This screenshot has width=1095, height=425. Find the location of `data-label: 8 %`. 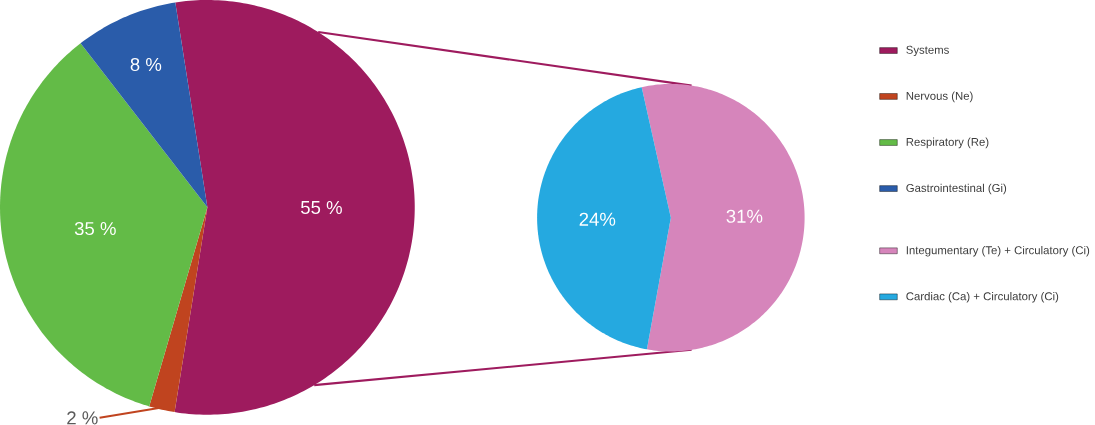

data-label: 8 % is located at coordinates (146, 64).